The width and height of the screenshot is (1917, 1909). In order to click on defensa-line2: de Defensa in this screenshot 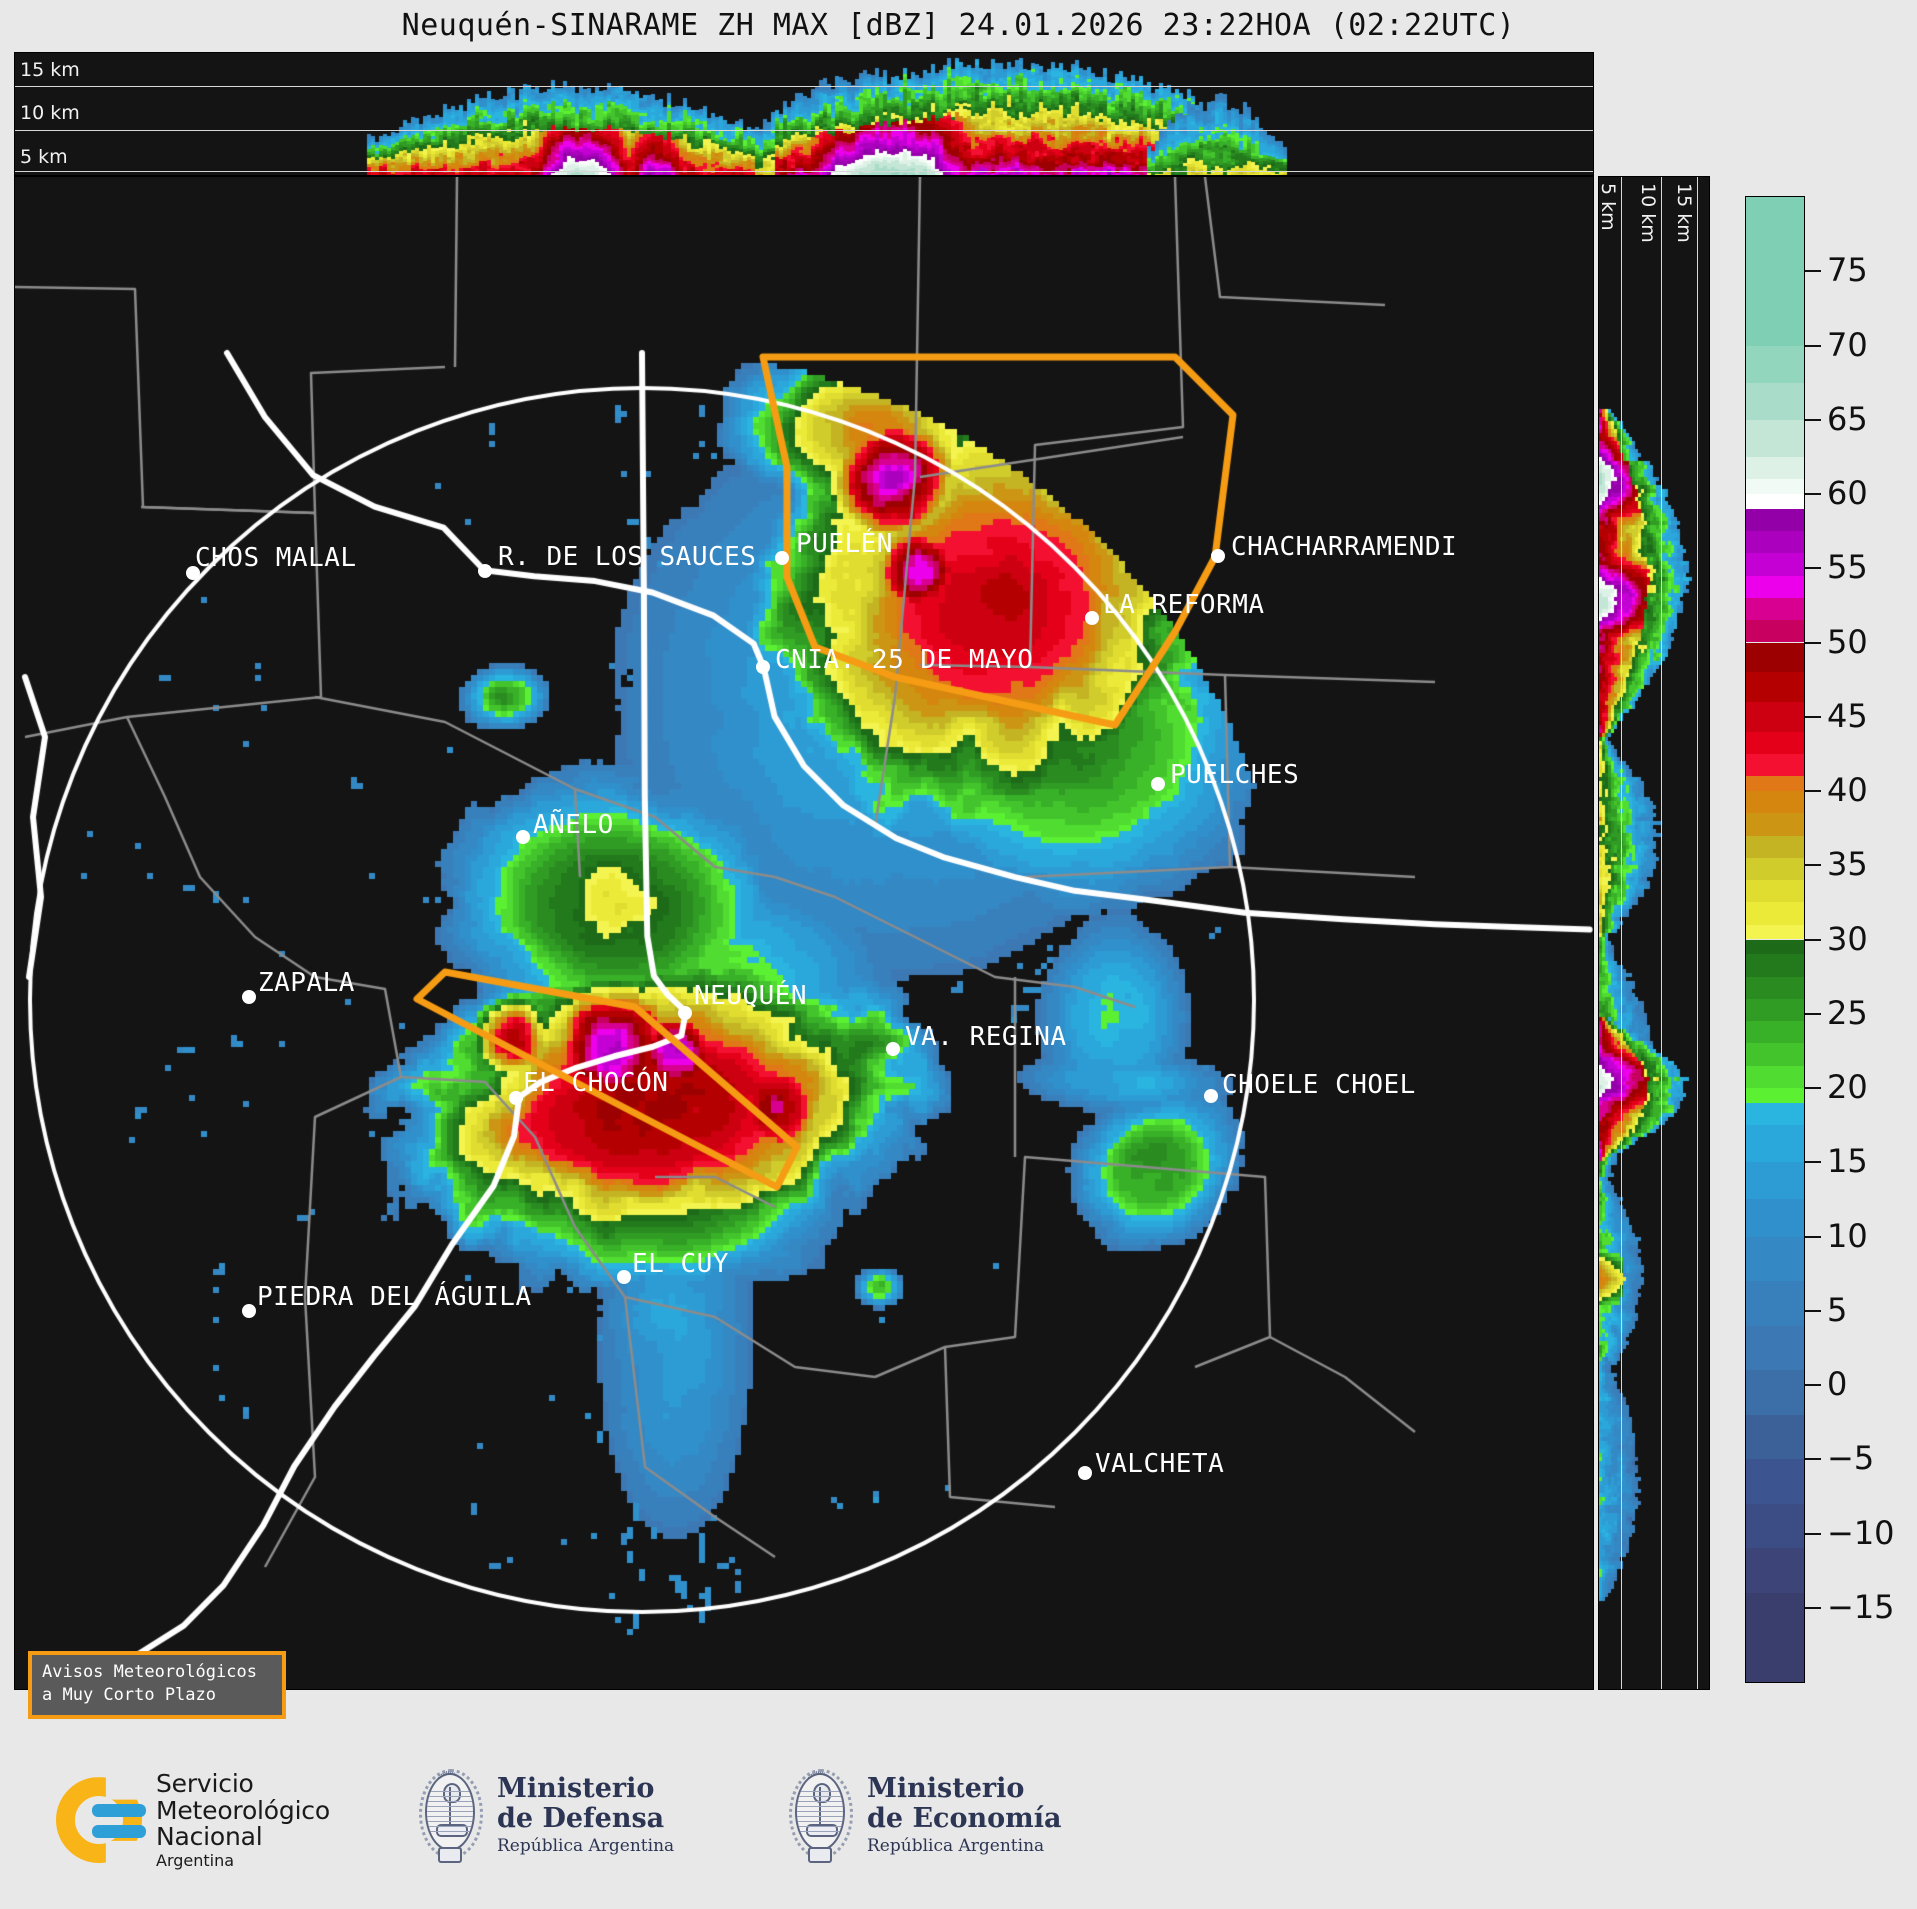, I will do `click(581, 1819)`.